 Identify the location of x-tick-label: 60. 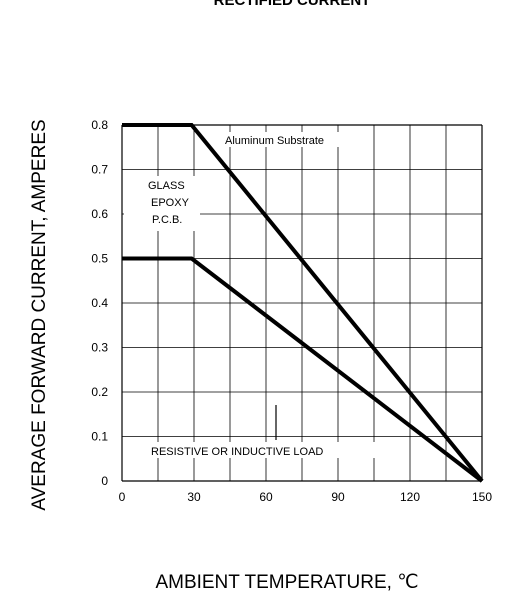
(266, 497).